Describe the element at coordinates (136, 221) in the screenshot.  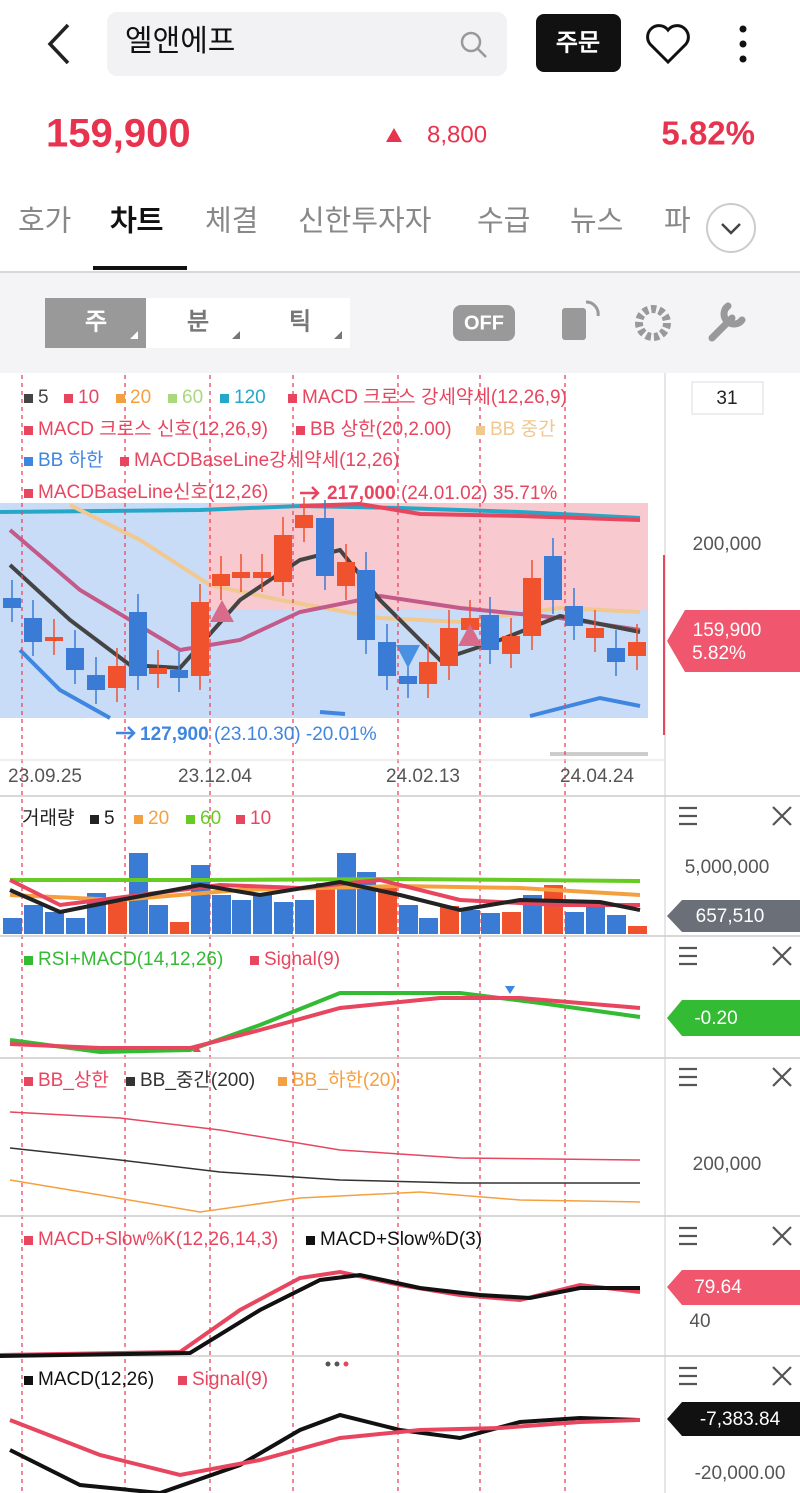
I see `tab: 차트` at that location.